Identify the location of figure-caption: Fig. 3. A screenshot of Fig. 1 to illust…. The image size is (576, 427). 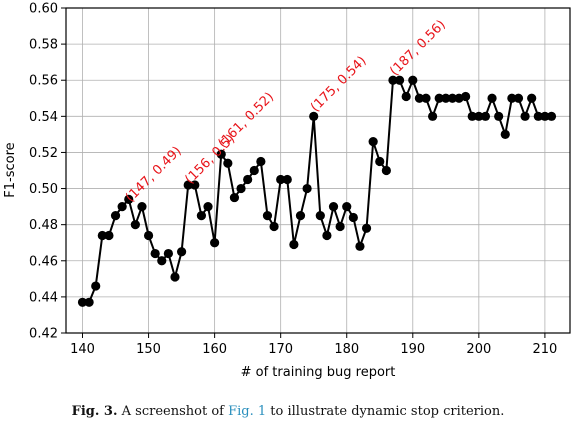
(288, 411).